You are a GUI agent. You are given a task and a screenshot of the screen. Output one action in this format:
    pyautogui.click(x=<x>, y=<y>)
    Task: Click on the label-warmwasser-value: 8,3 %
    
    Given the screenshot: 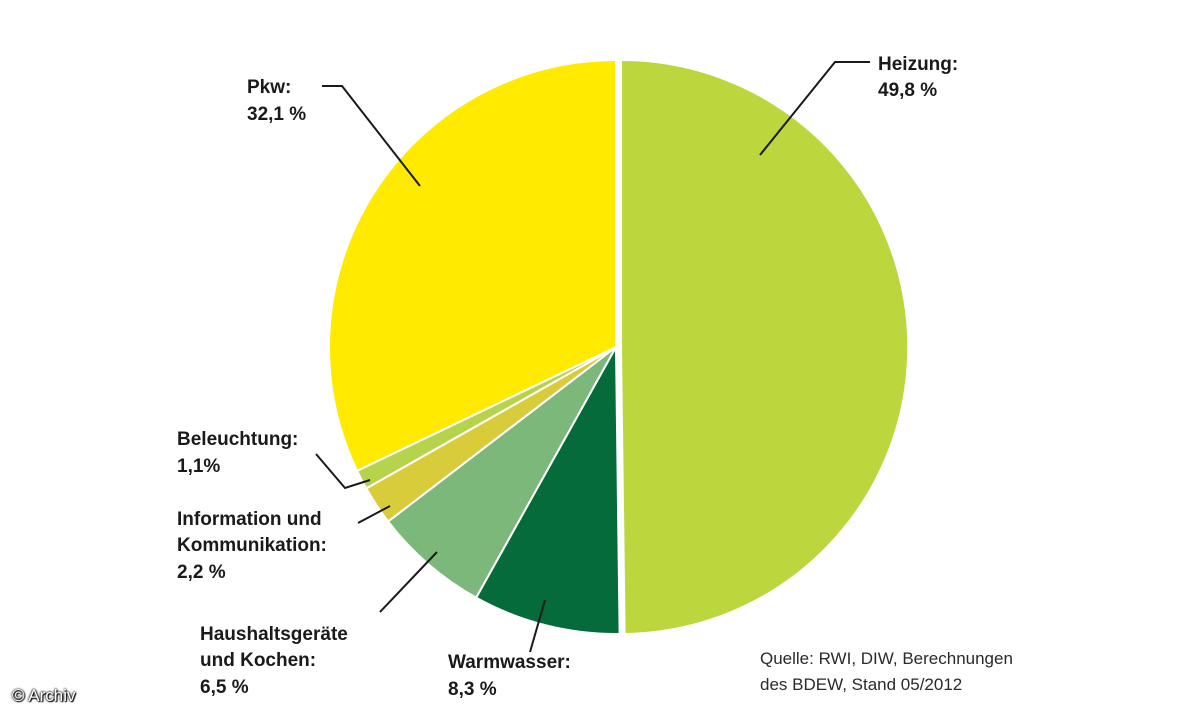 What is the action you would take?
    pyautogui.click(x=472, y=689)
    